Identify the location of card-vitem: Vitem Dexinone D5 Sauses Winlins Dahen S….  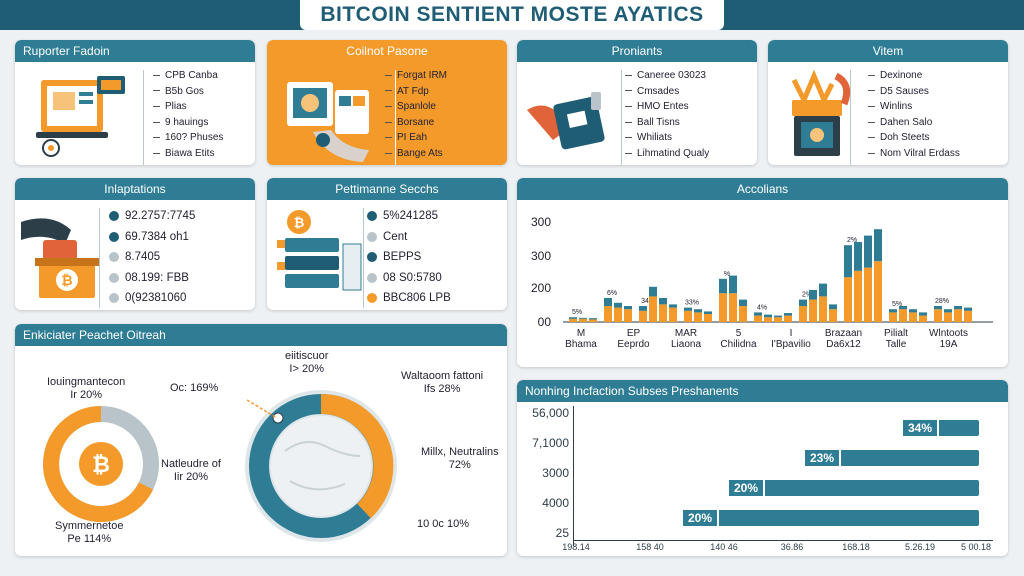
(888, 102).